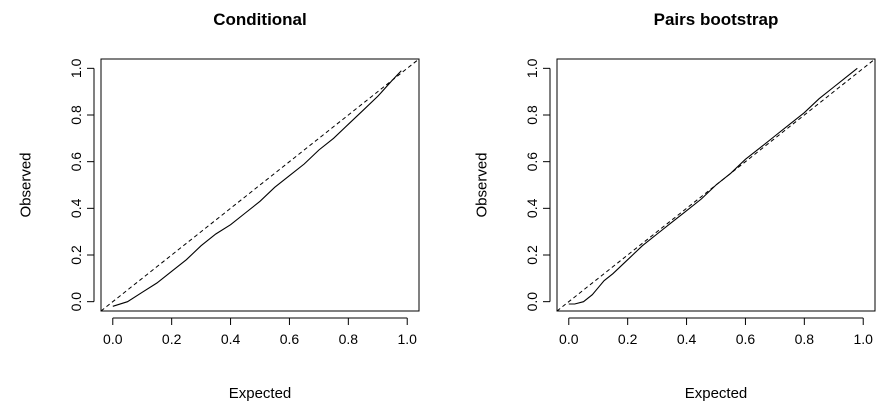 The width and height of the screenshot is (882, 409). I want to click on chart-title: Conditional, so click(259, 19).